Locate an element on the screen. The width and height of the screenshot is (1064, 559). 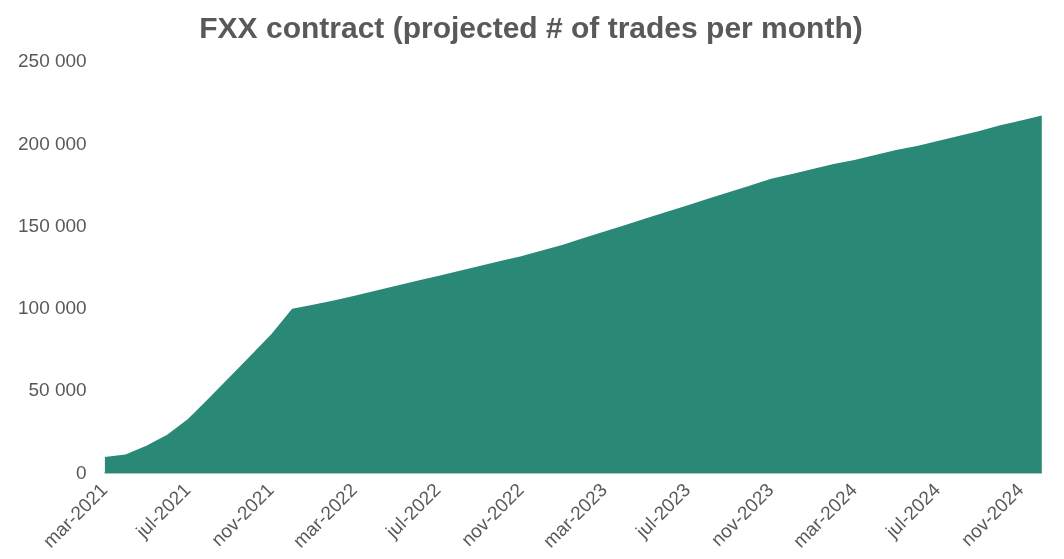
chart-title: FXX contract (projected # of trades per month) is located at coordinates (531, 28).